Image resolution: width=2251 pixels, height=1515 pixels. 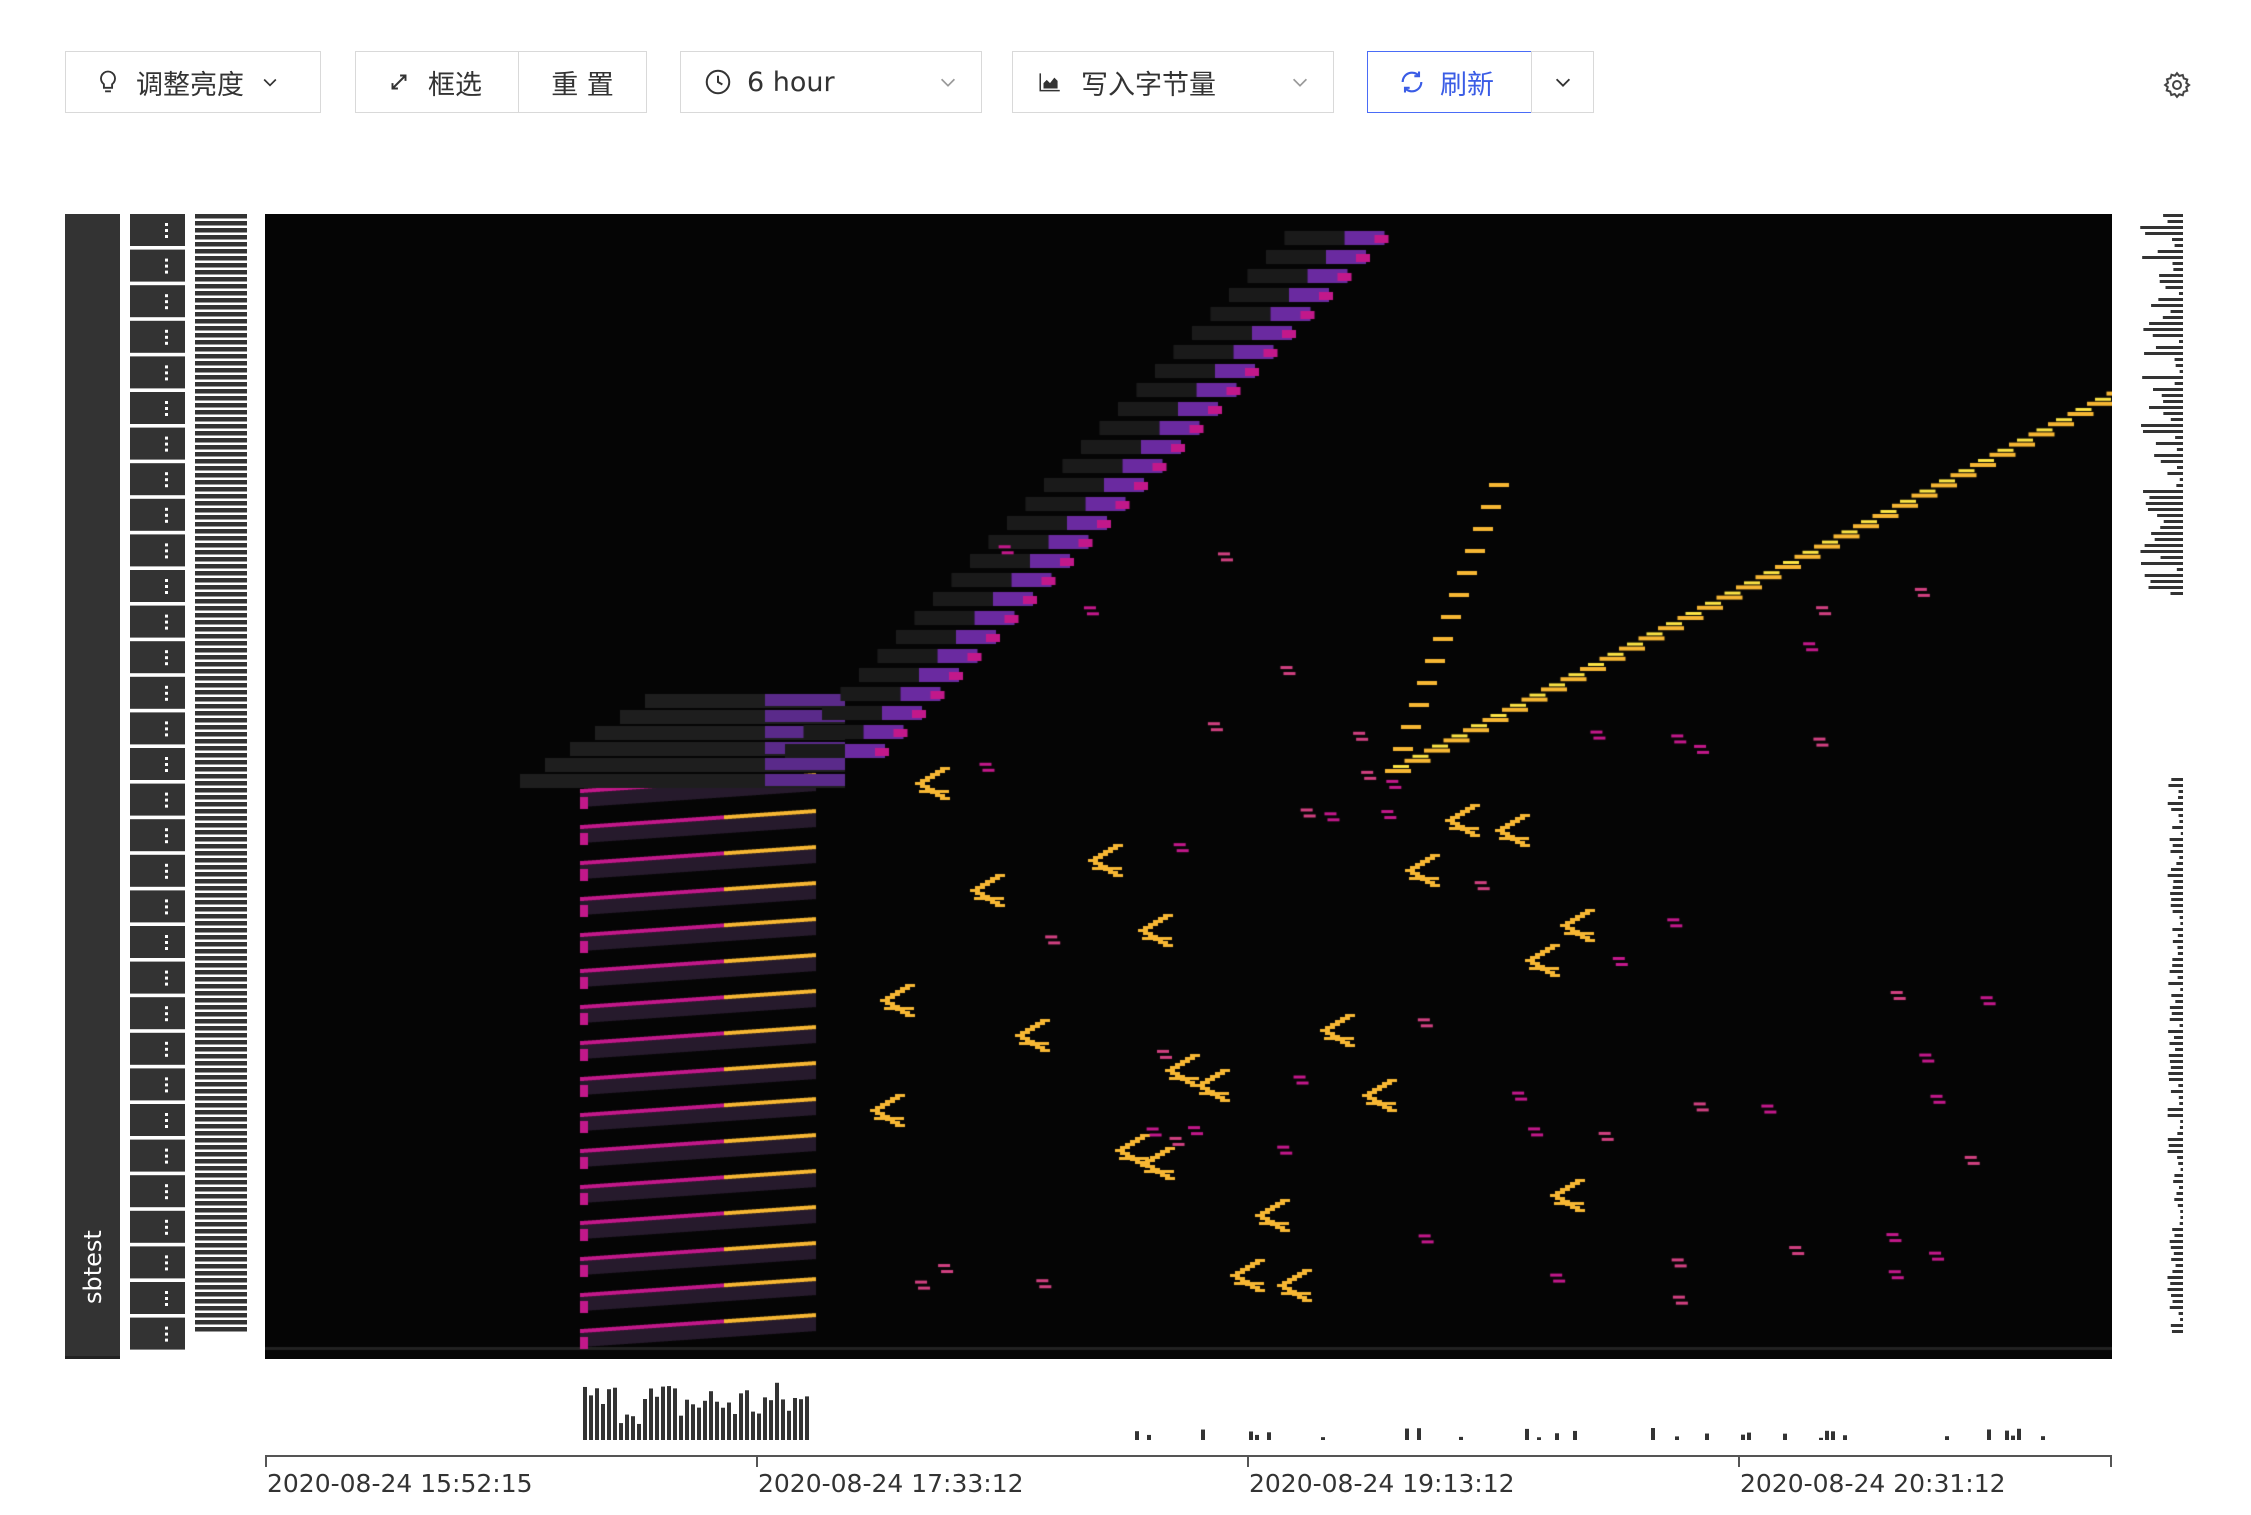 I want to click on expand-arrows-icon, so click(x=399, y=82).